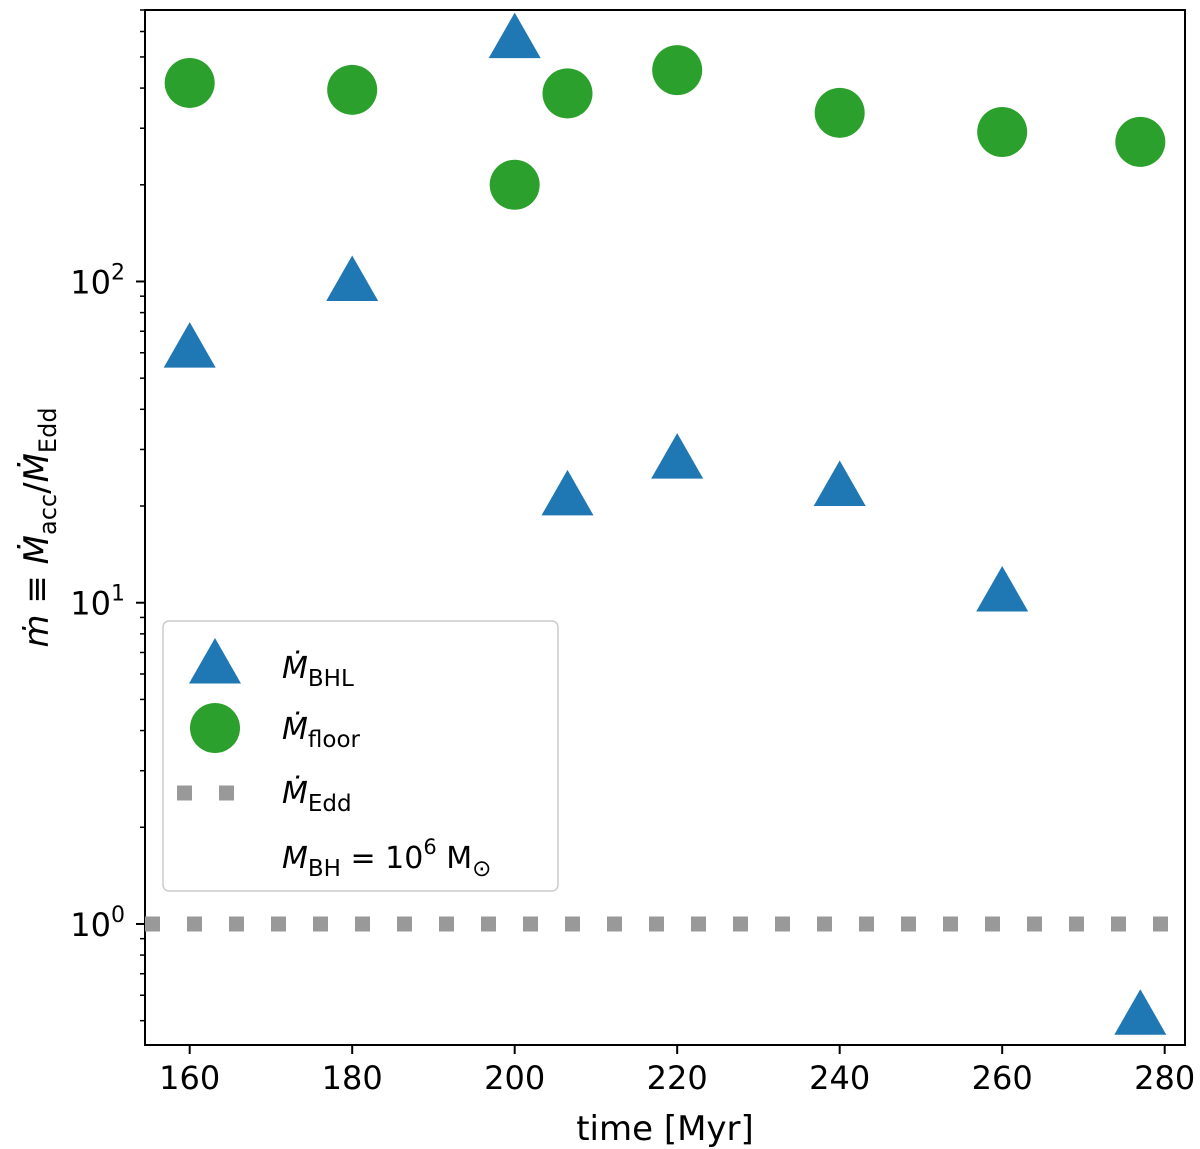 This screenshot has width=1200, height=1149. I want to click on x-axis-label: time [Myr], so click(665, 1129).